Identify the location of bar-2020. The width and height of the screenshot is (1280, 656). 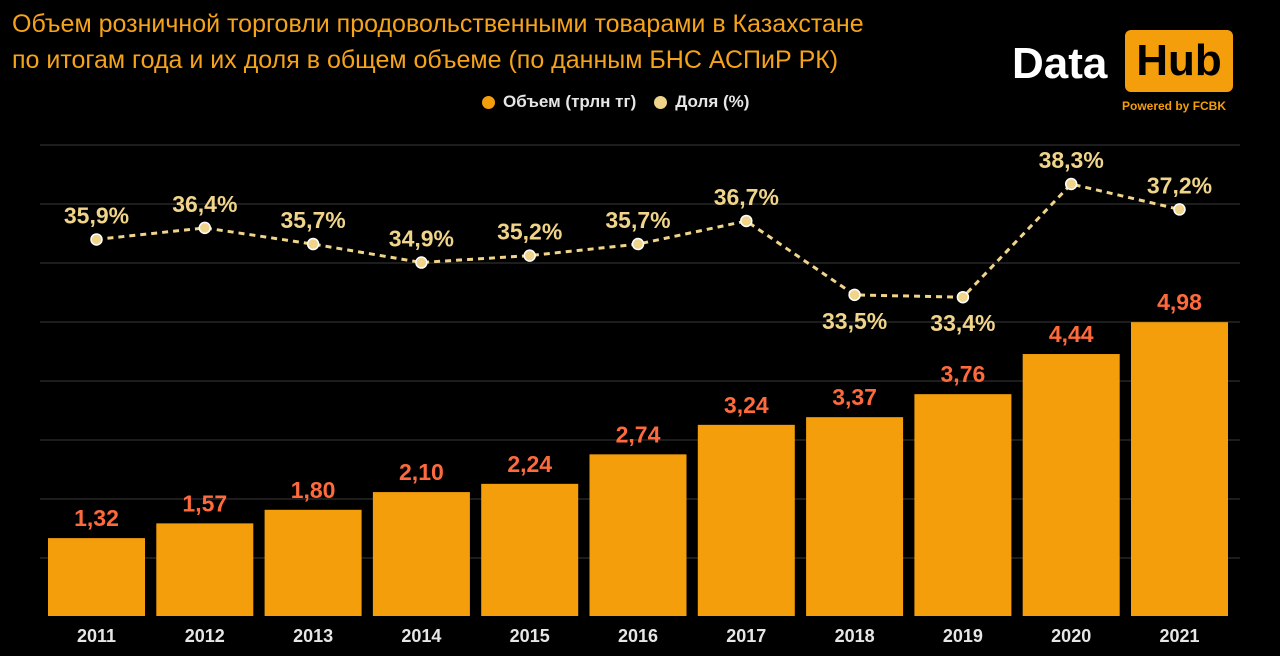
(1071, 485).